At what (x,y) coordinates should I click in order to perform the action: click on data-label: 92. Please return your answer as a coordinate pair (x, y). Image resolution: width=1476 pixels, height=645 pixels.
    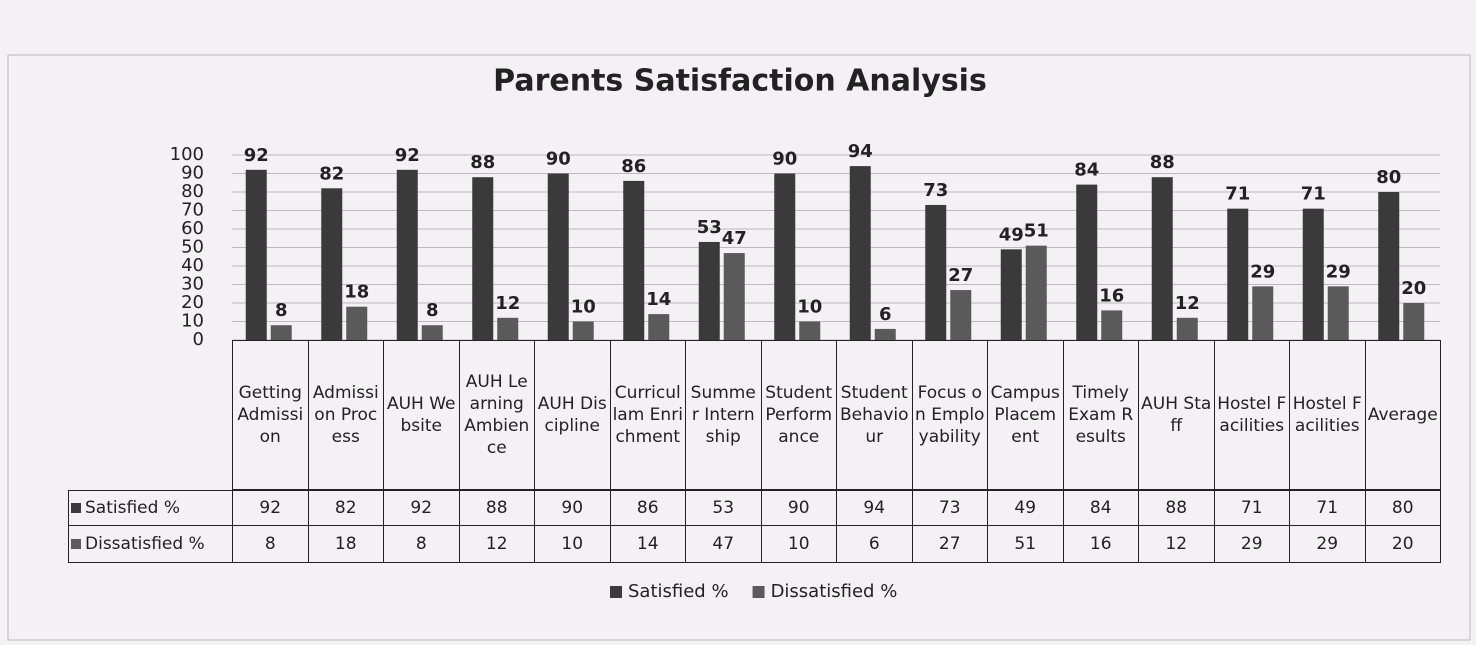
    Looking at the image, I should click on (407, 155).